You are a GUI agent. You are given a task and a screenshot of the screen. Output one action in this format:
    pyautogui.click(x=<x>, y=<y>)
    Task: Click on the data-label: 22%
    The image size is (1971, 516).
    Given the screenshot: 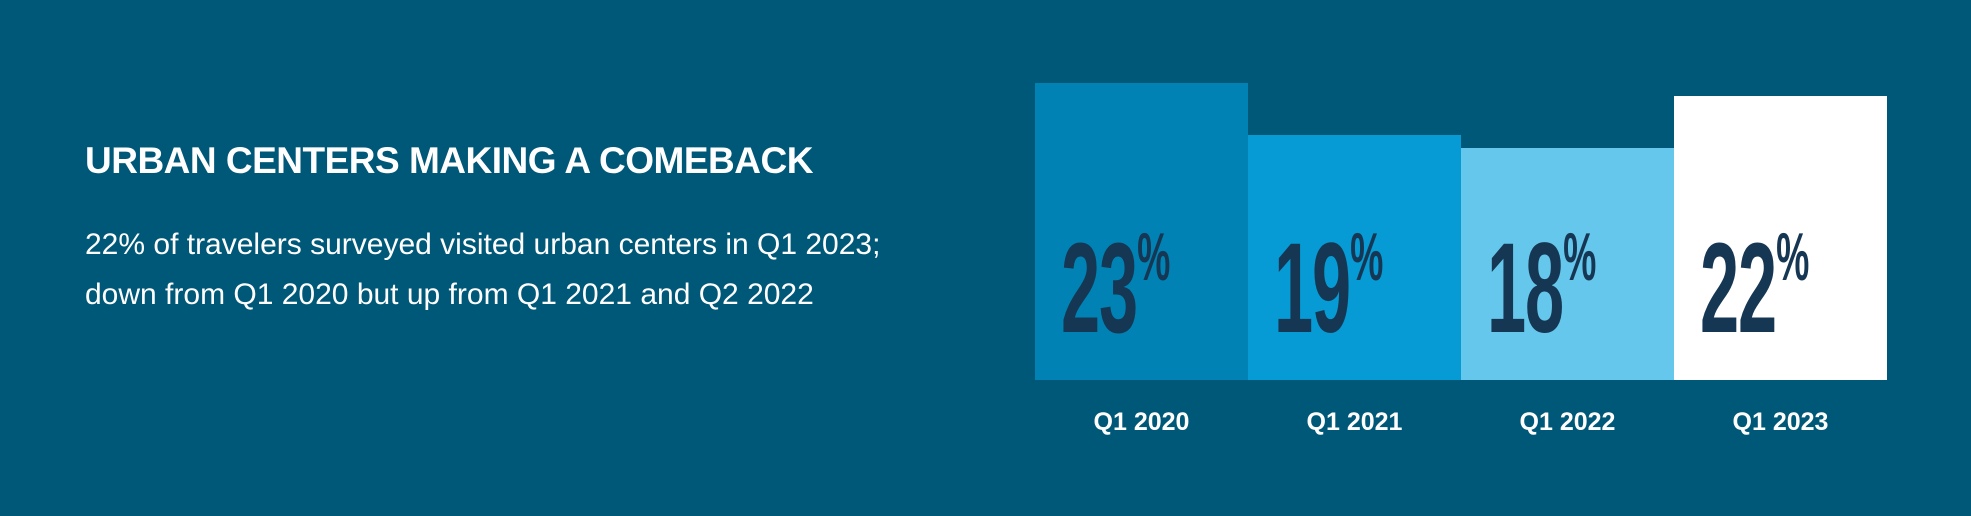 What is the action you would take?
    pyautogui.click(x=1754, y=288)
    